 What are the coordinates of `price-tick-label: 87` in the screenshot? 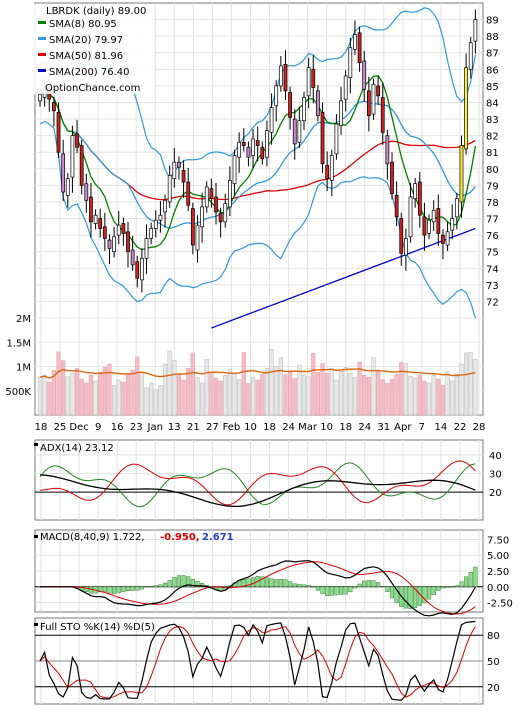 It's located at (492, 54).